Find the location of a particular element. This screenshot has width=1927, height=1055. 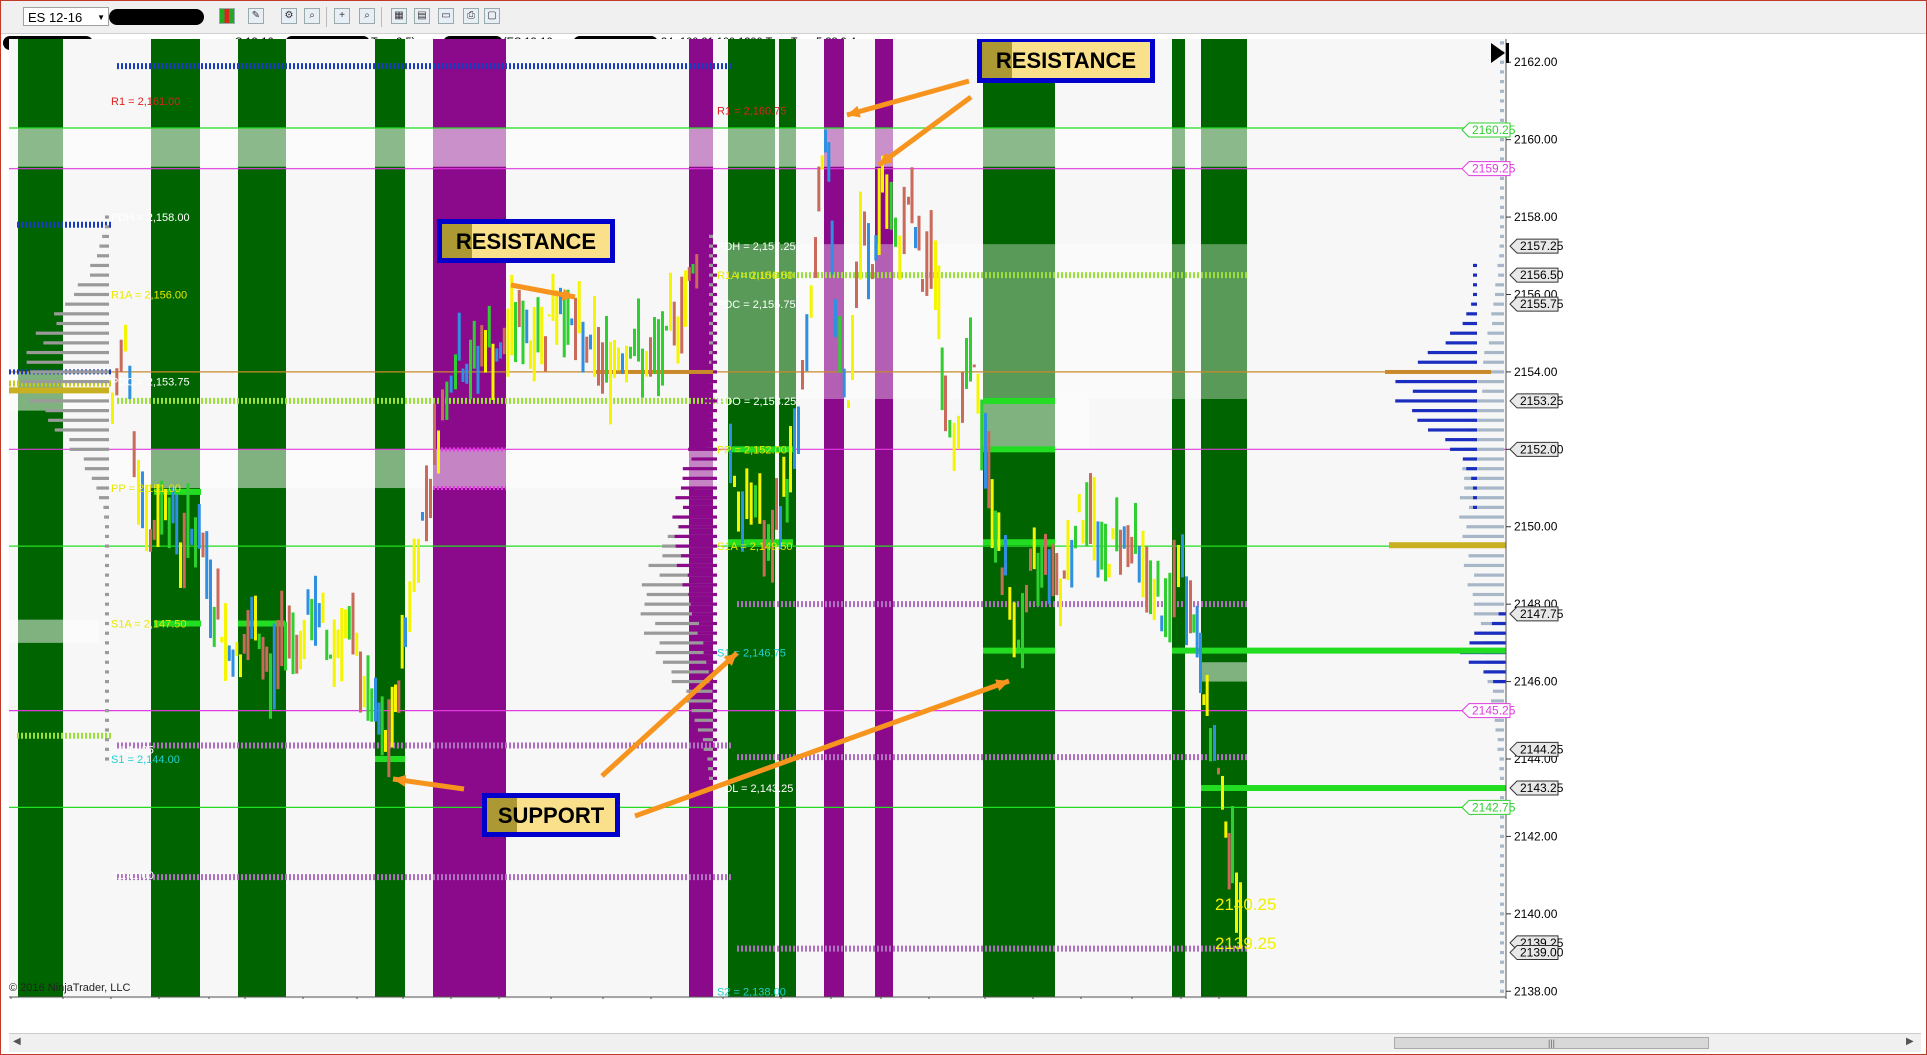

window-icon: ▢ is located at coordinates (492, 16).